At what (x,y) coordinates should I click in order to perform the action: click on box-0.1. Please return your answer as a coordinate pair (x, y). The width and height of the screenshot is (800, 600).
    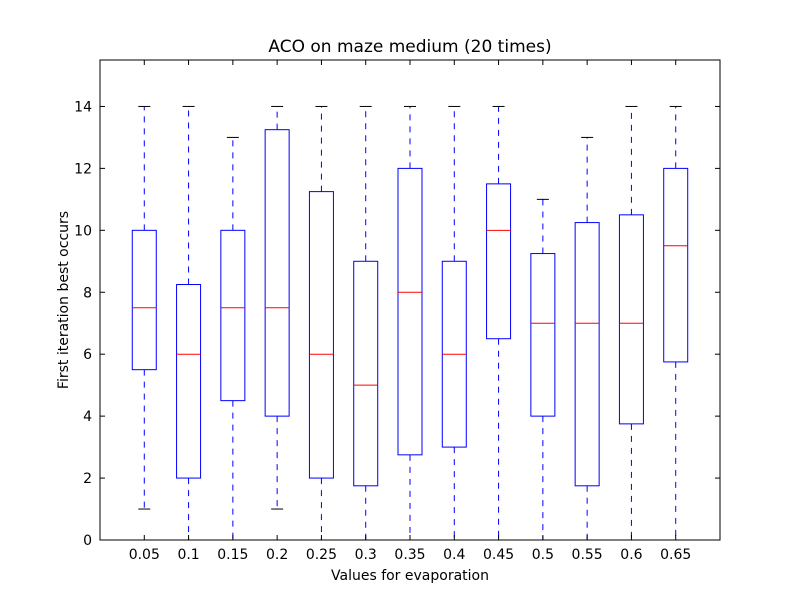
    Looking at the image, I should click on (189, 323).